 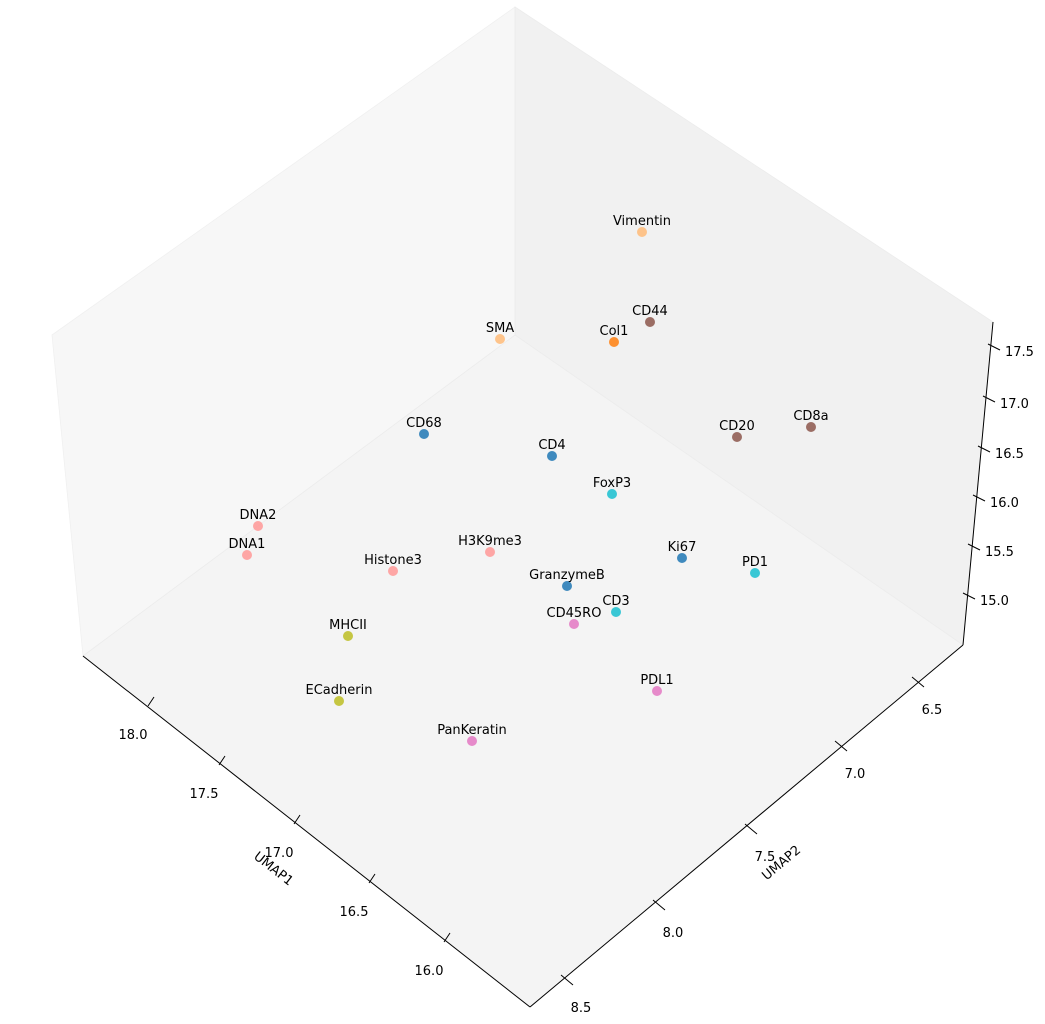 I want to click on scatter-point-cd4, so click(x=552, y=456).